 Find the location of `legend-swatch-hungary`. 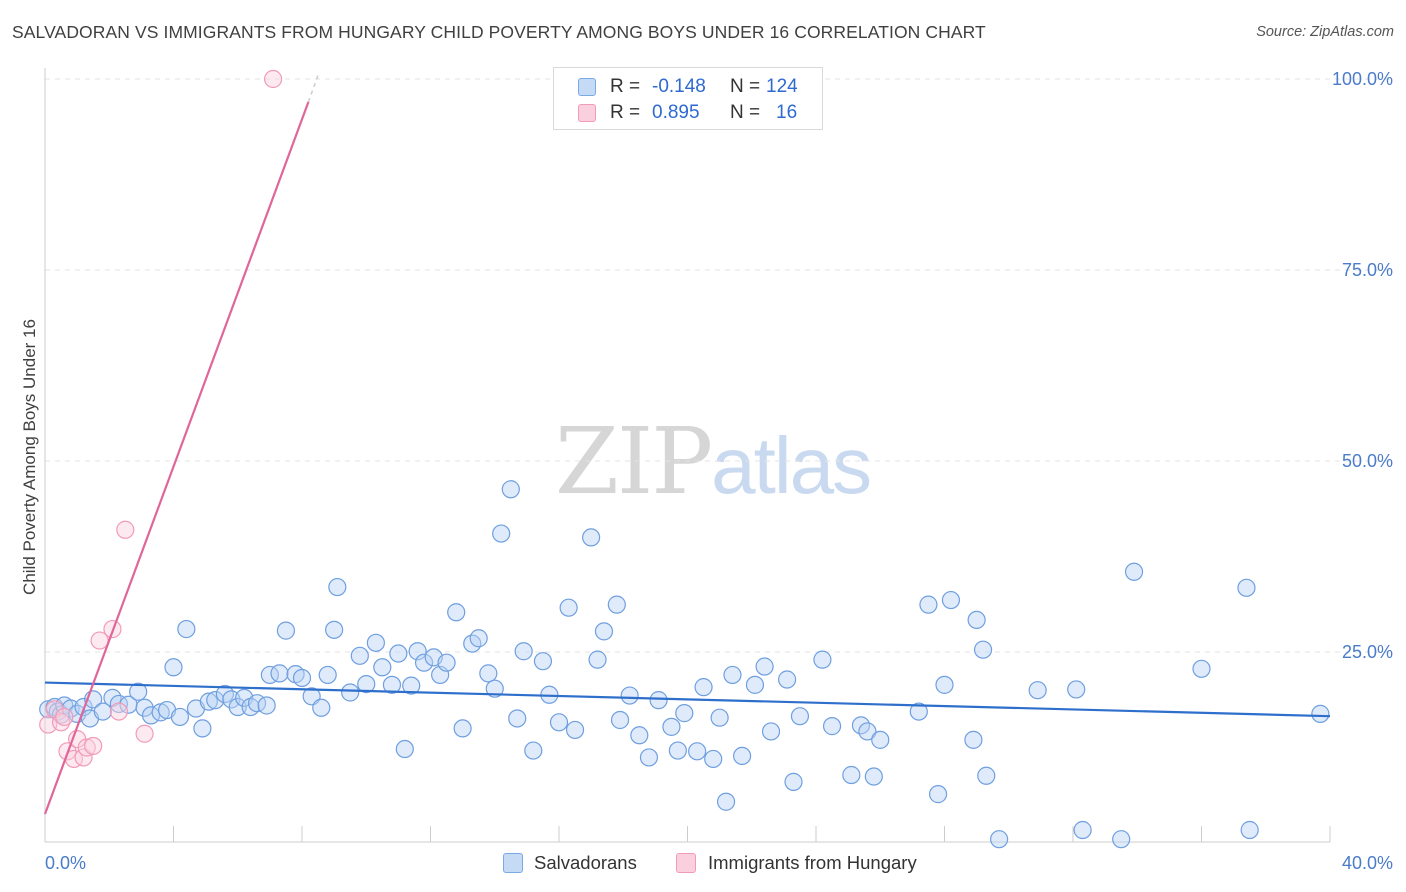

legend-swatch-hungary is located at coordinates (587, 113).